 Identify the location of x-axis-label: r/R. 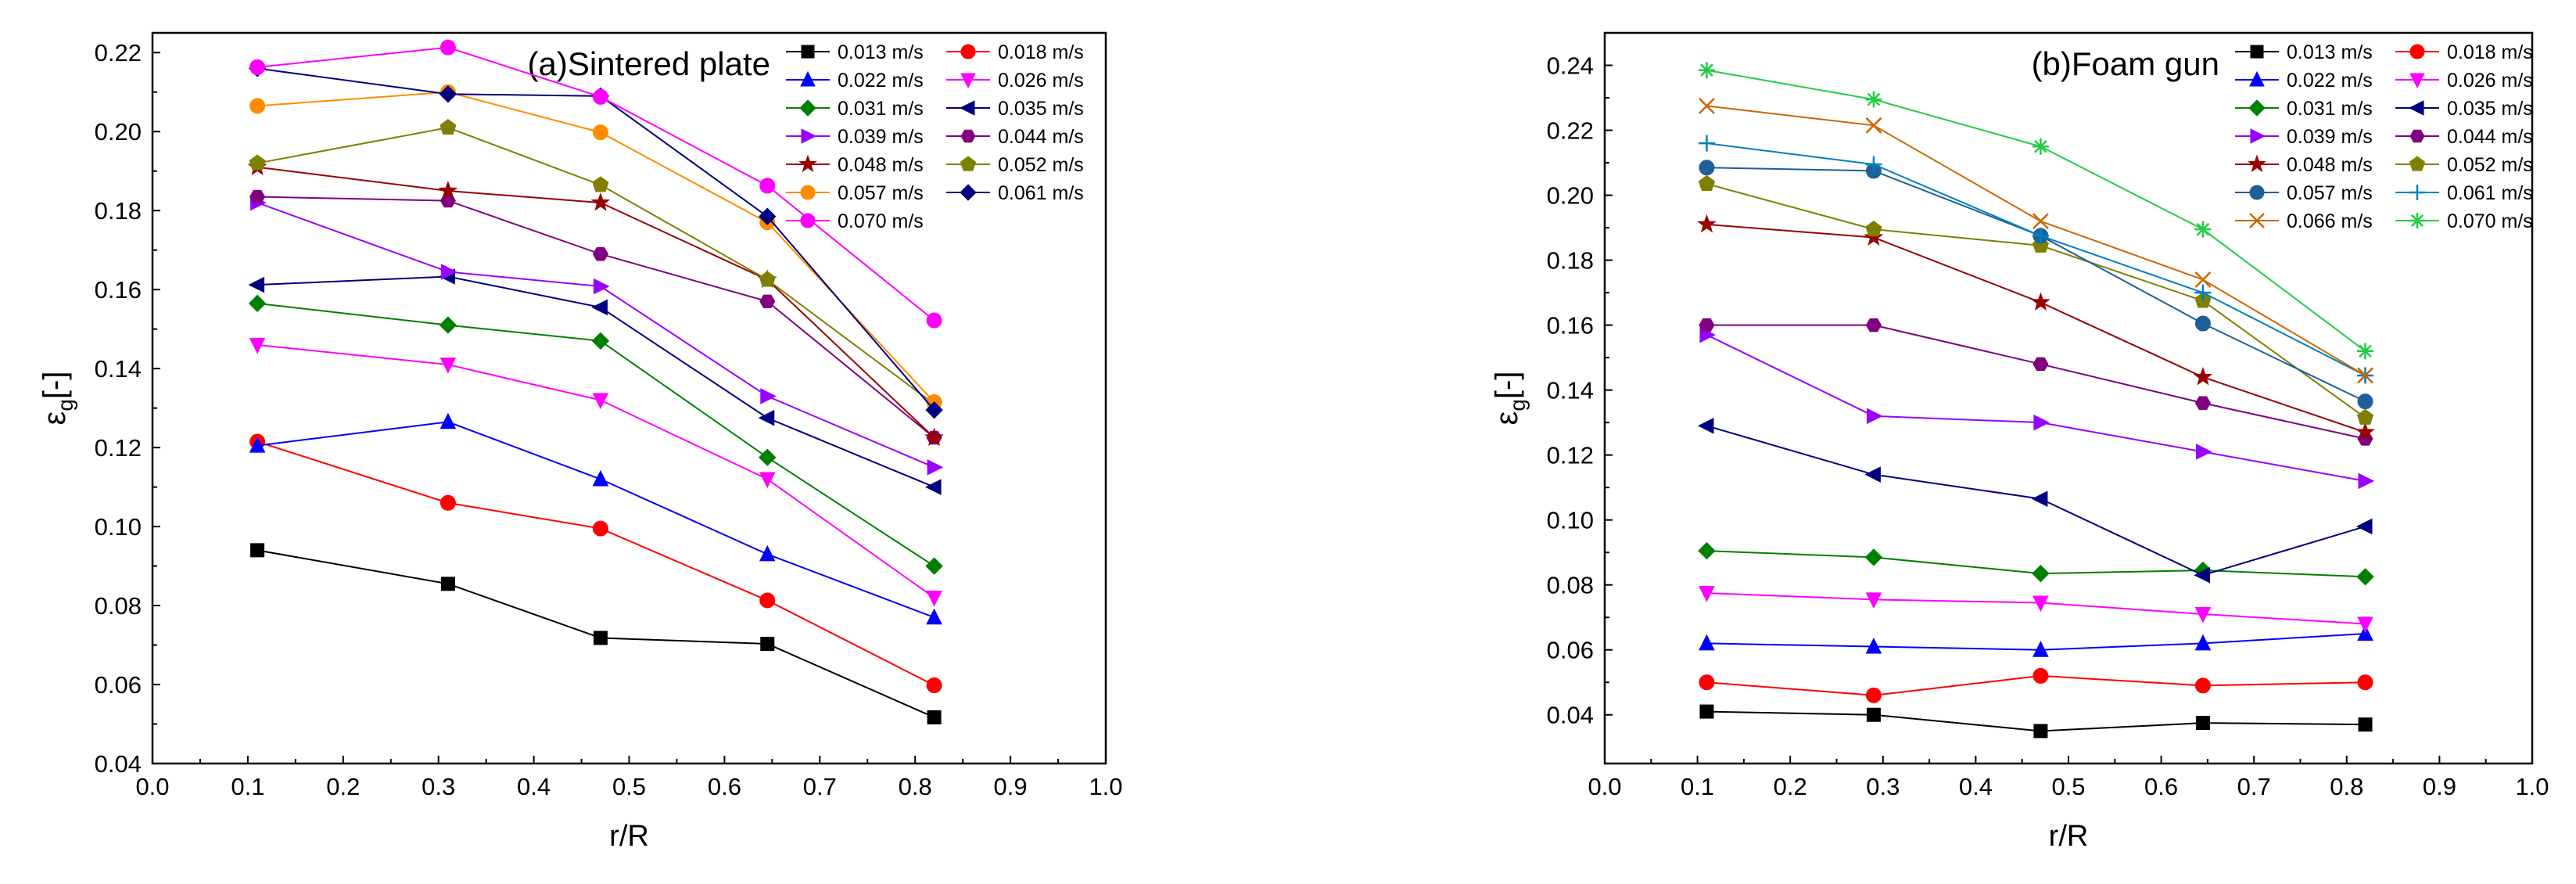
(2069, 836).